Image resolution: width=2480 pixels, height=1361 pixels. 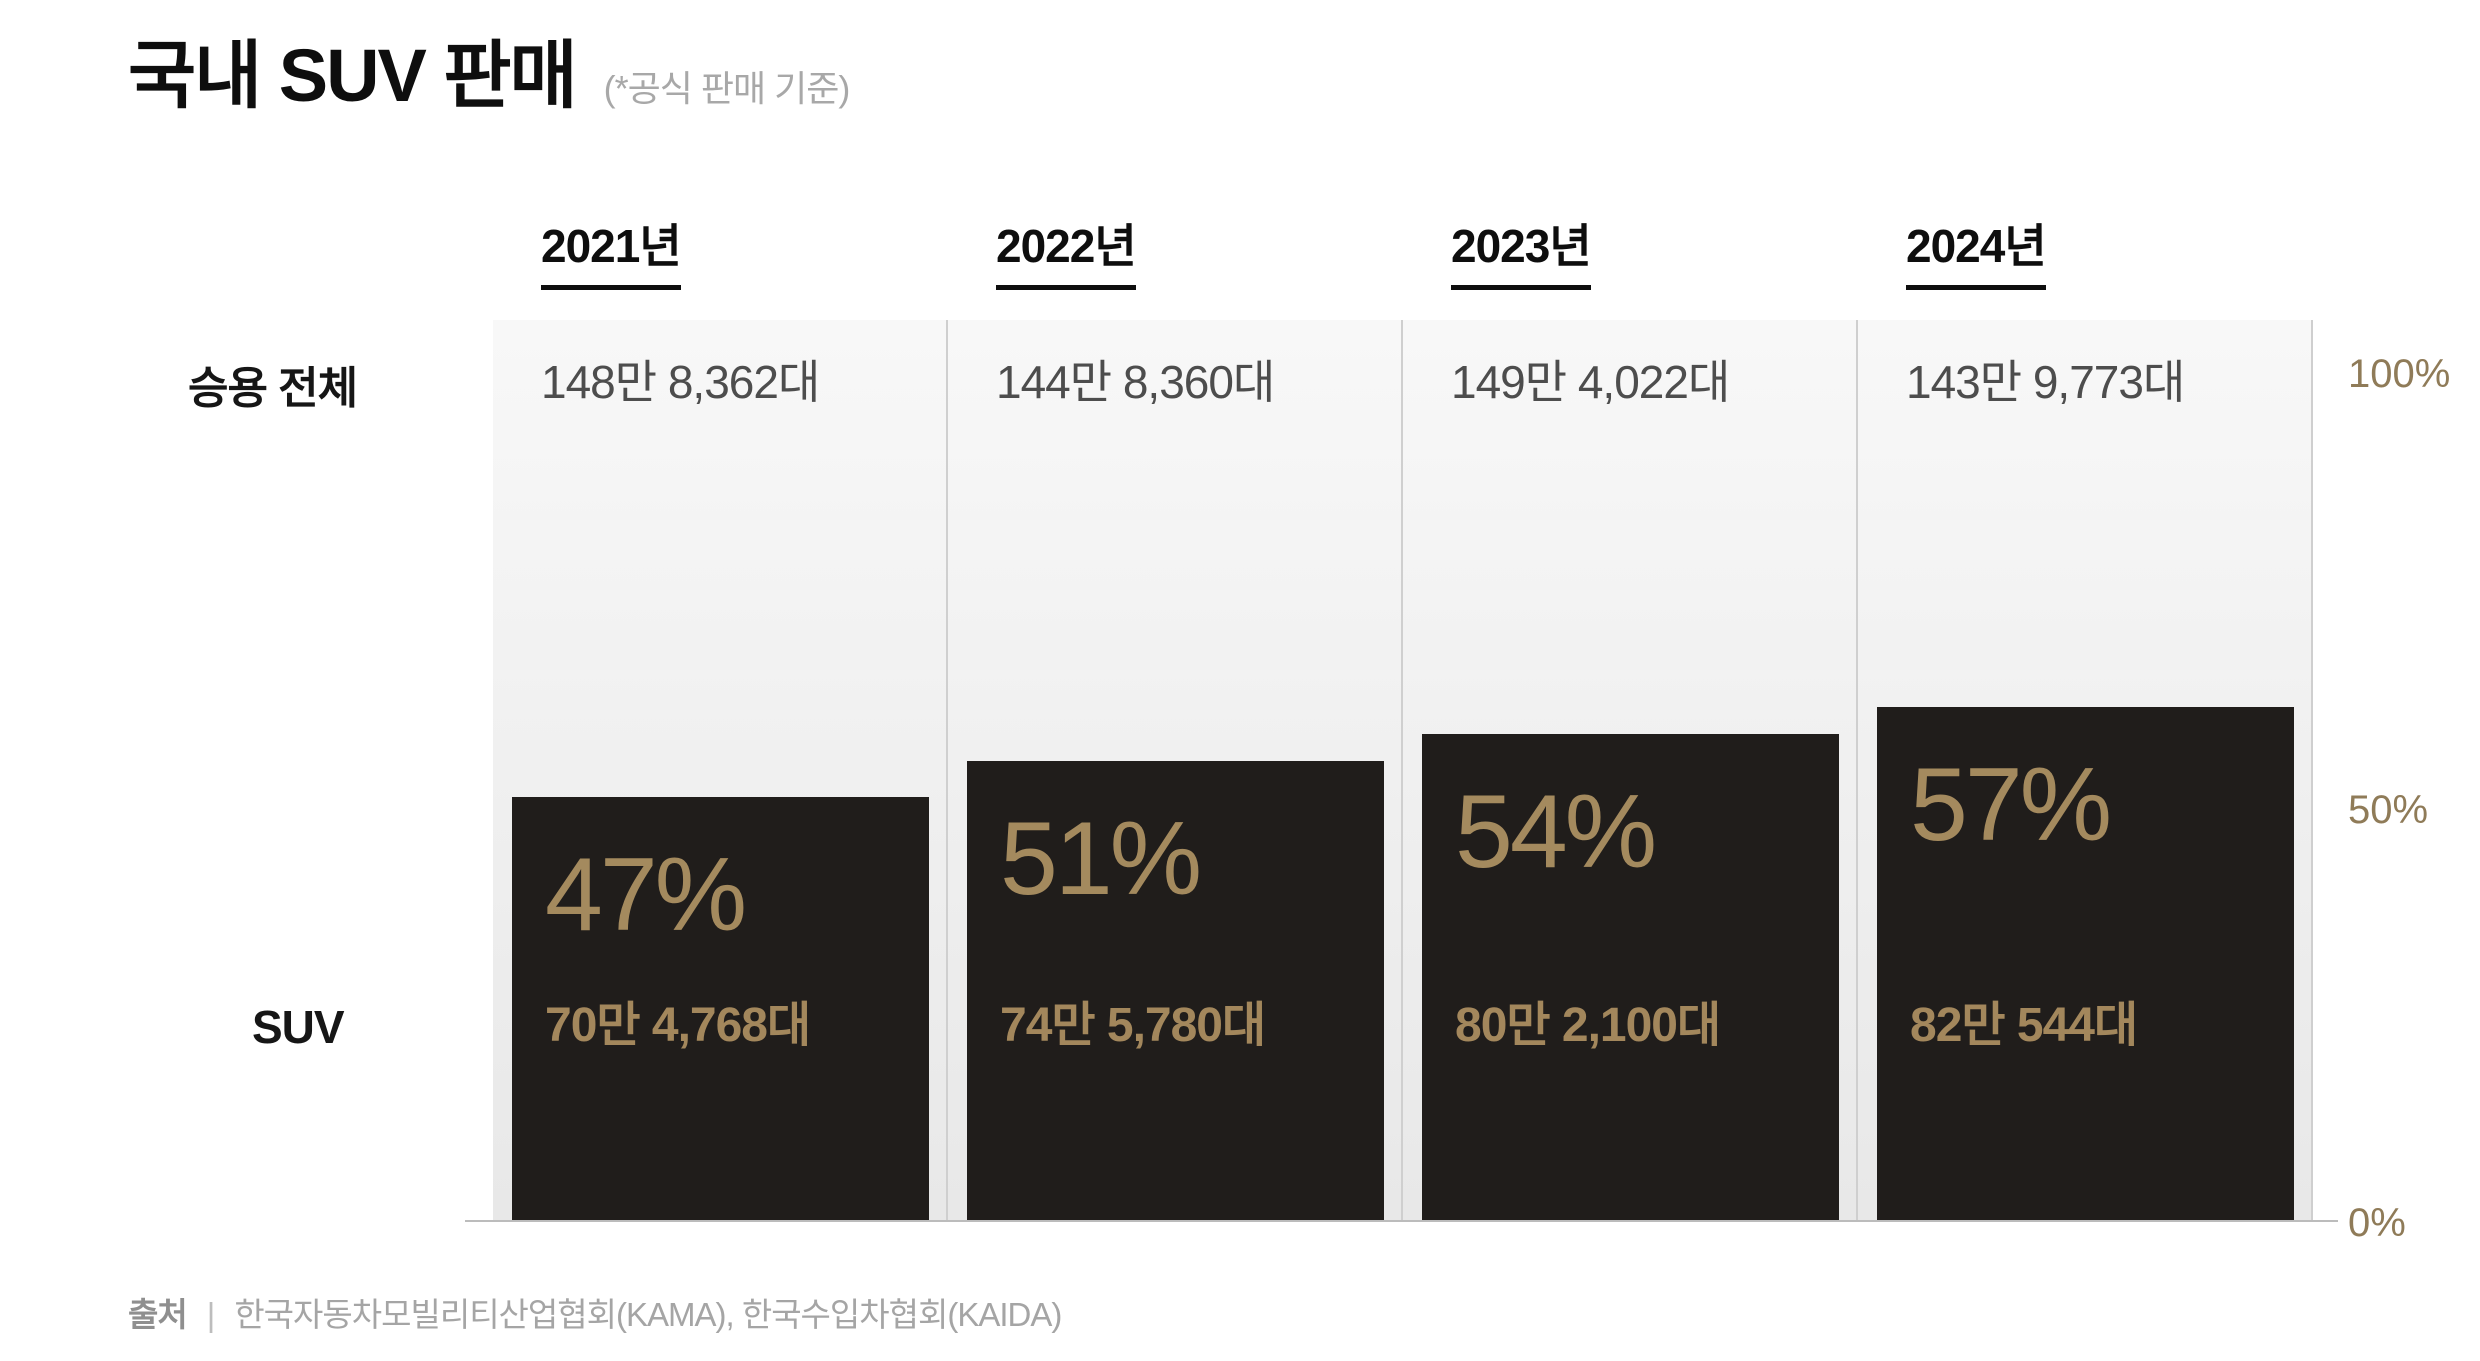 What do you see at coordinates (1588, 1025) in the screenshot?
I see `suv-sales-value: 80만 2,100대` at bounding box center [1588, 1025].